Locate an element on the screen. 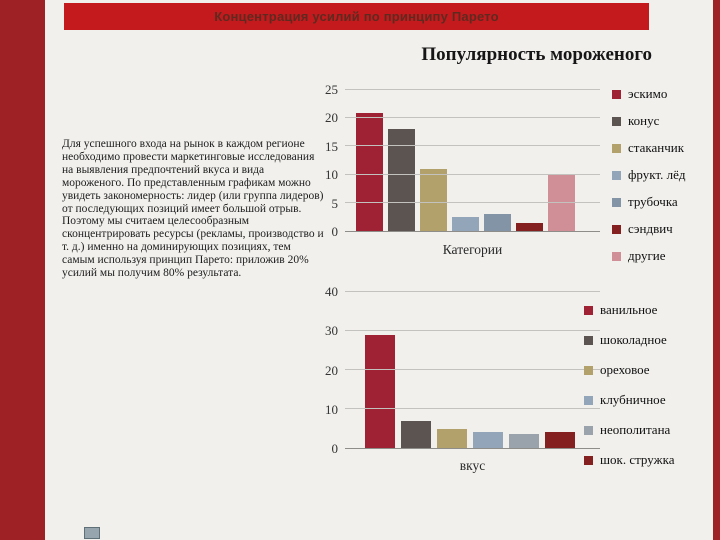 This screenshot has width=720, height=540. chart-heading: Популярность мороженого is located at coordinates (536, 54).